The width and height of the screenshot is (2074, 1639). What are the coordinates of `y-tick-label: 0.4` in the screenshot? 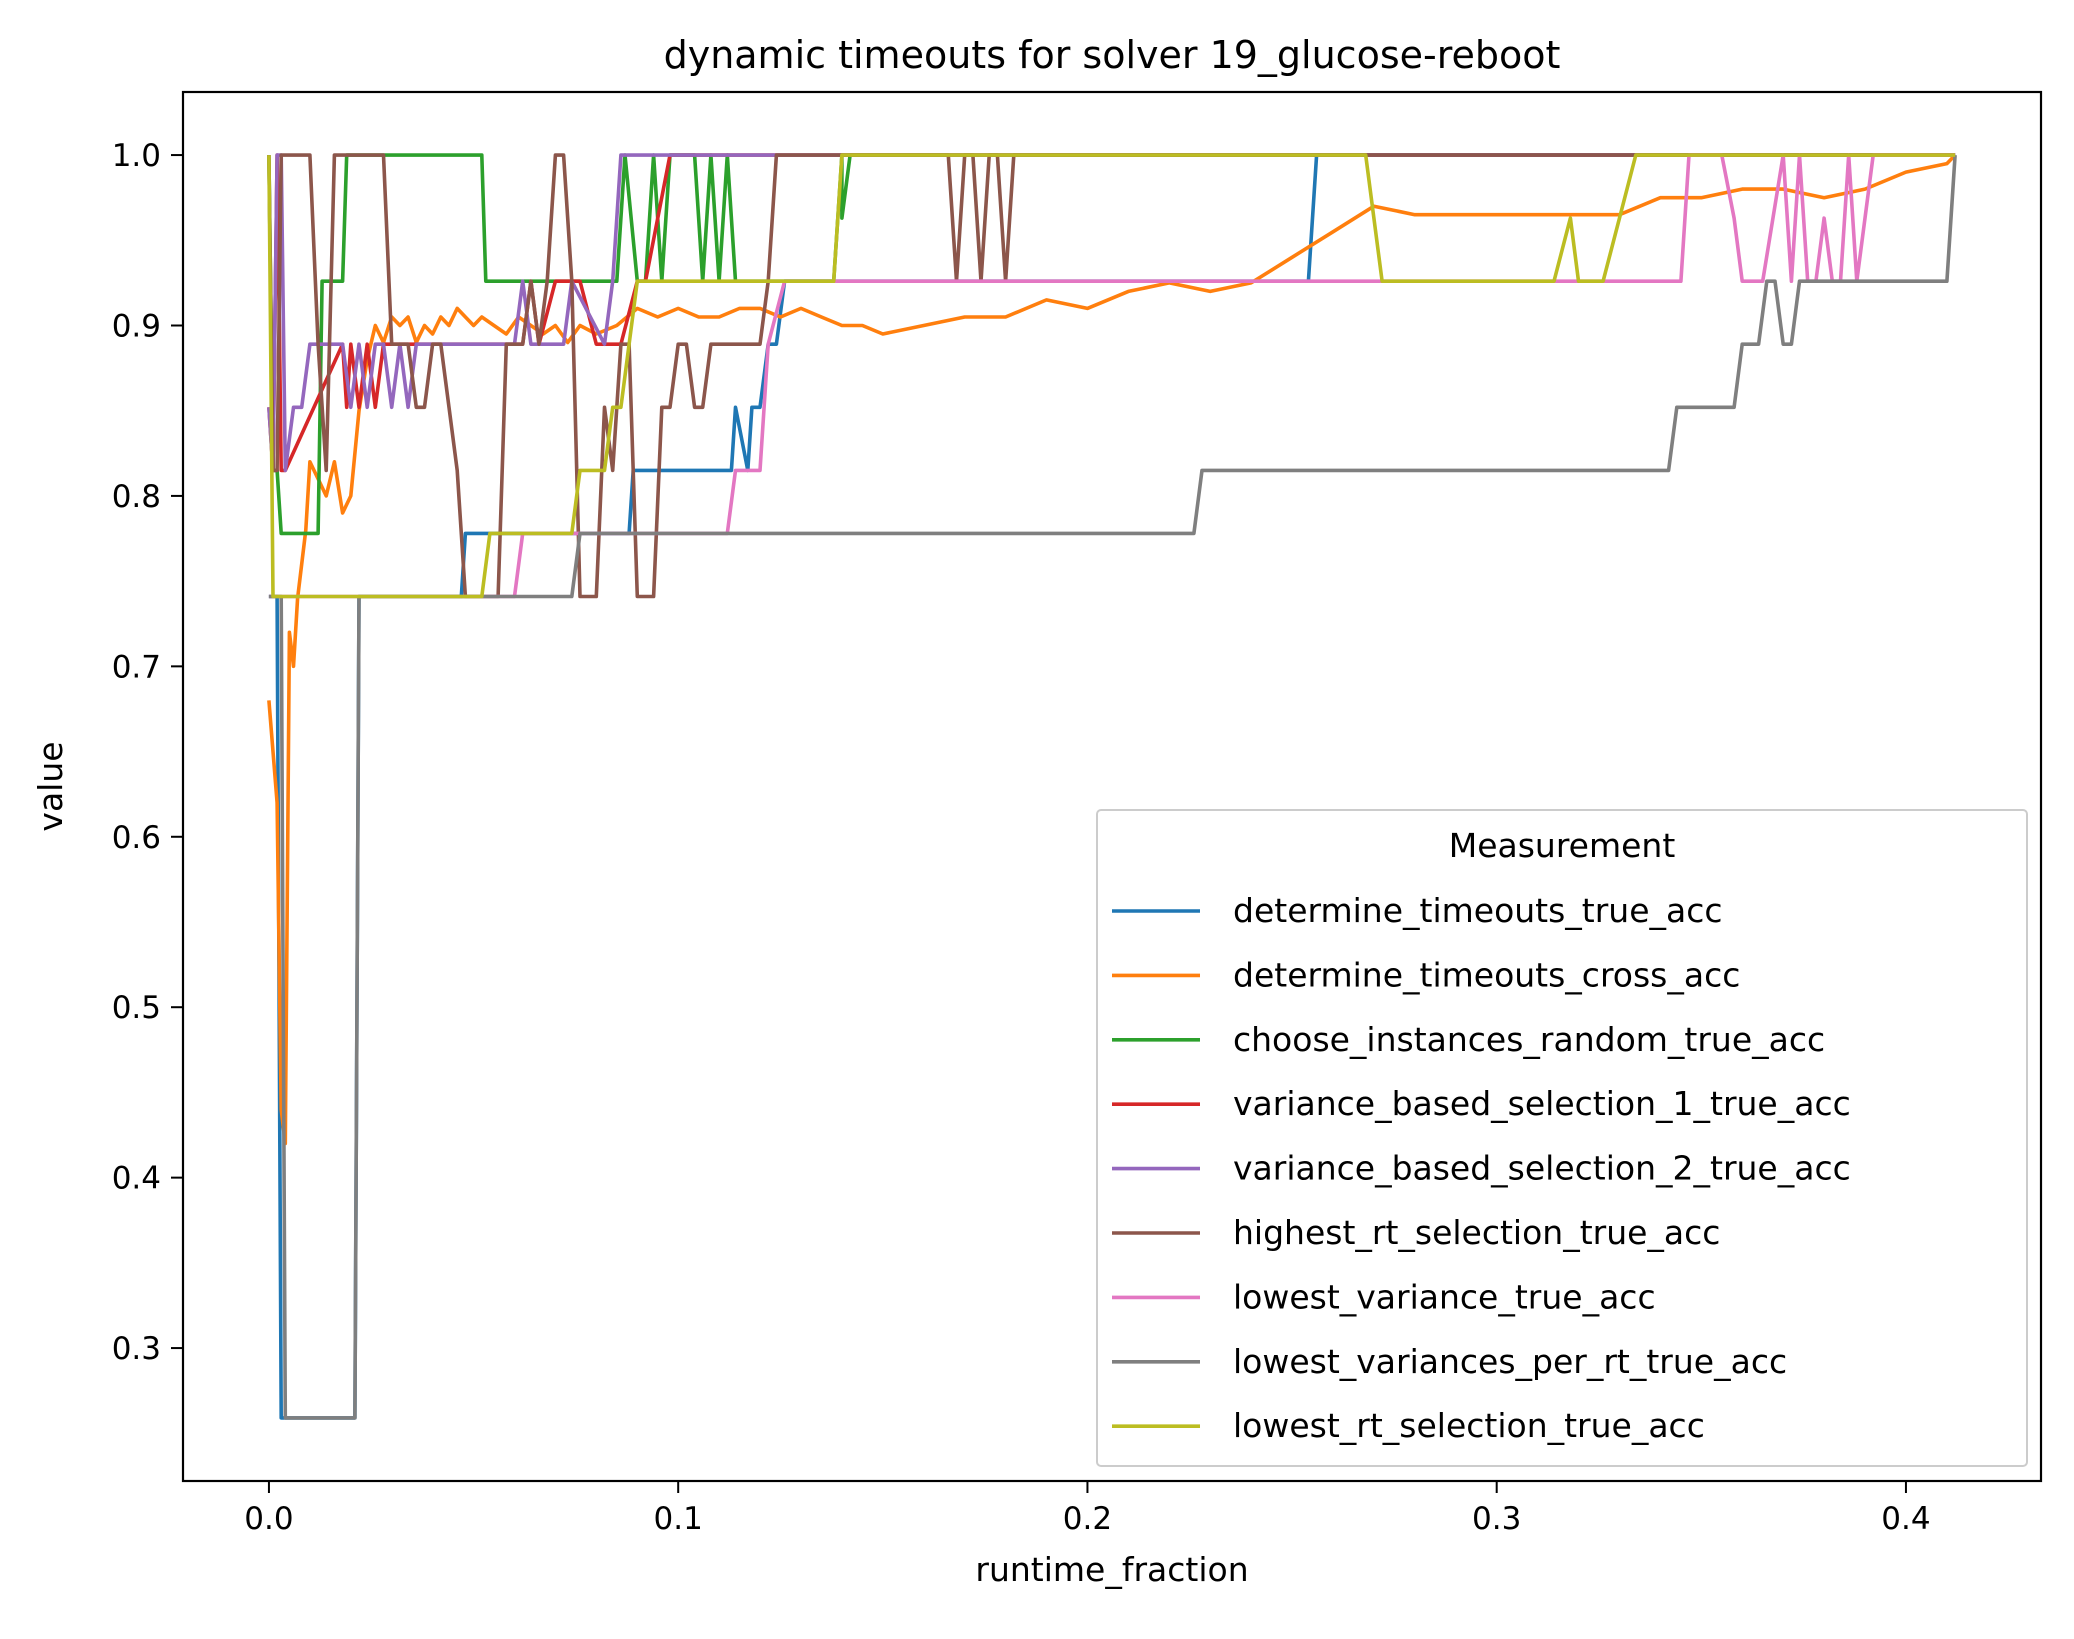 It's located at (136, 1179).